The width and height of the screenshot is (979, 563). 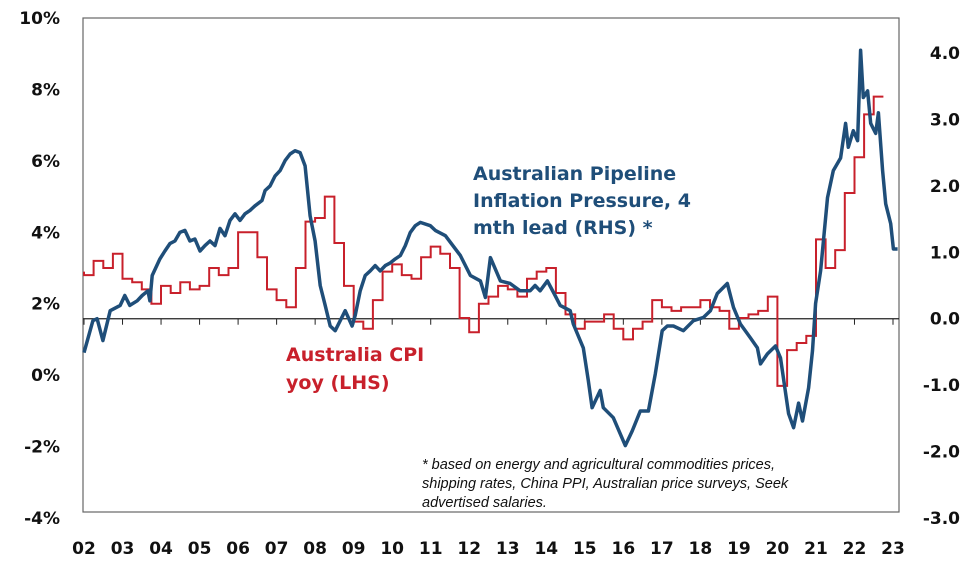 I want to click on right-tick-label: -2.0, so click(x=941, y=453).